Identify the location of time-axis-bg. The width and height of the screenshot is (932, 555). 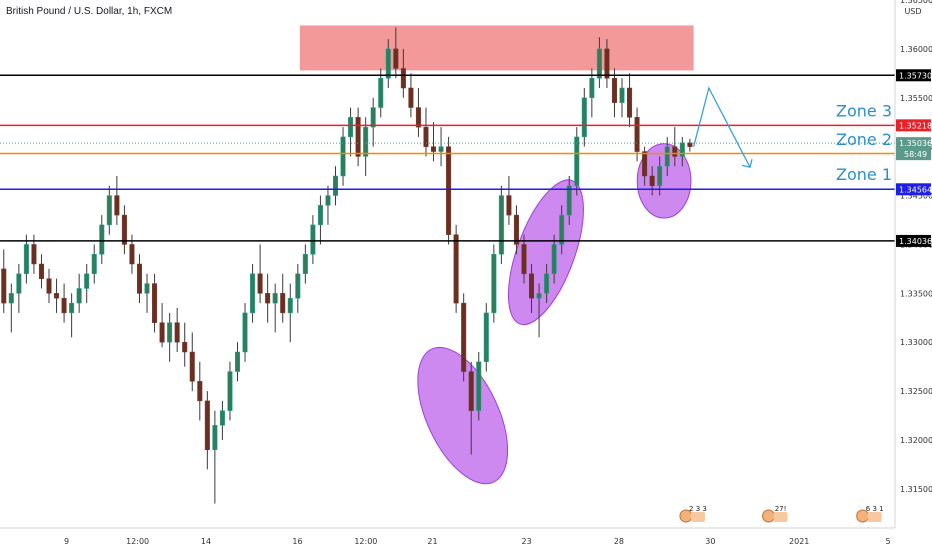
(447, 539).